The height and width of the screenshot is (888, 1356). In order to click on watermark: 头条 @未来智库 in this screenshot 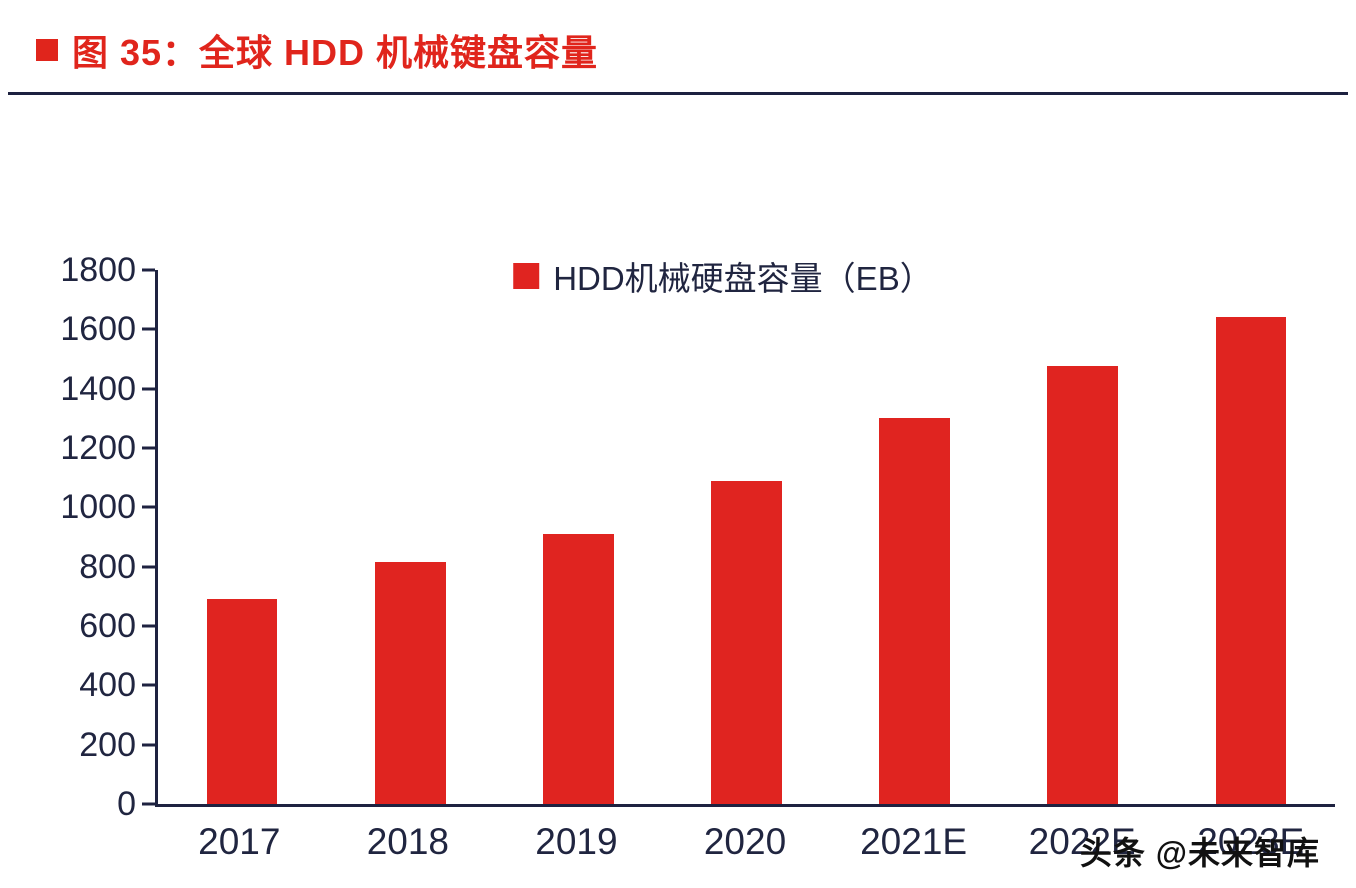, I will do `click(1199, 853)`.